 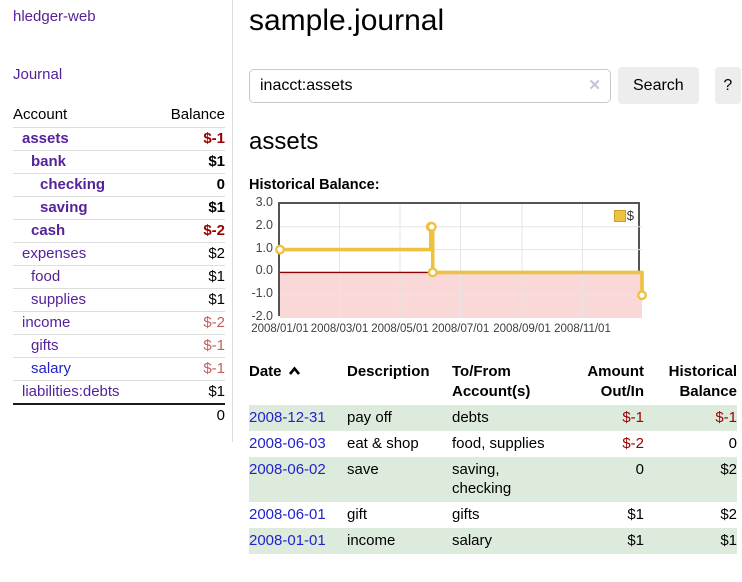 I want to click on account-row: cash $-2, so click(x=119, y=231).